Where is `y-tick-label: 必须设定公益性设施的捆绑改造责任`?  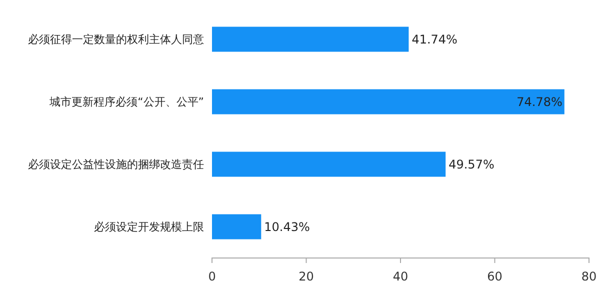 y-tick-label: 必须设定公益性设施的捆绑改造责任 is located at coordinates (116, 164).